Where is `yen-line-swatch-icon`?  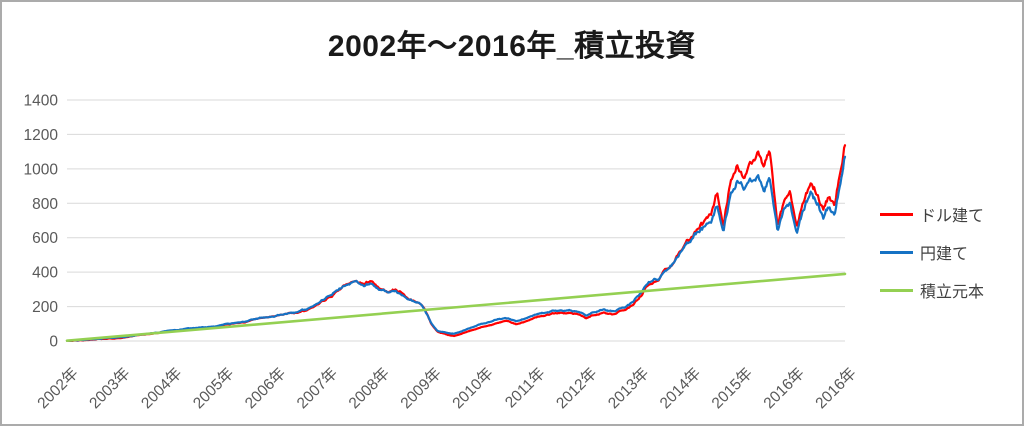
yen-line-swatch-icon is located at coordinates (896, 252).